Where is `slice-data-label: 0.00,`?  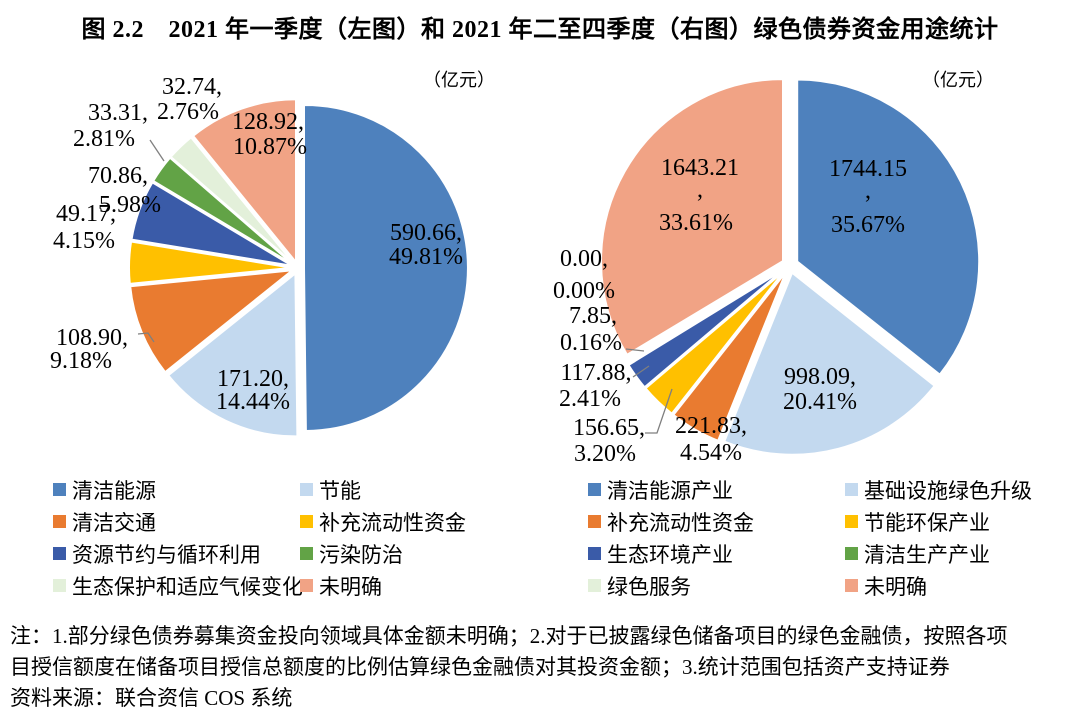
slice-data-label: 0.00, is located at coordinates (584, 259).